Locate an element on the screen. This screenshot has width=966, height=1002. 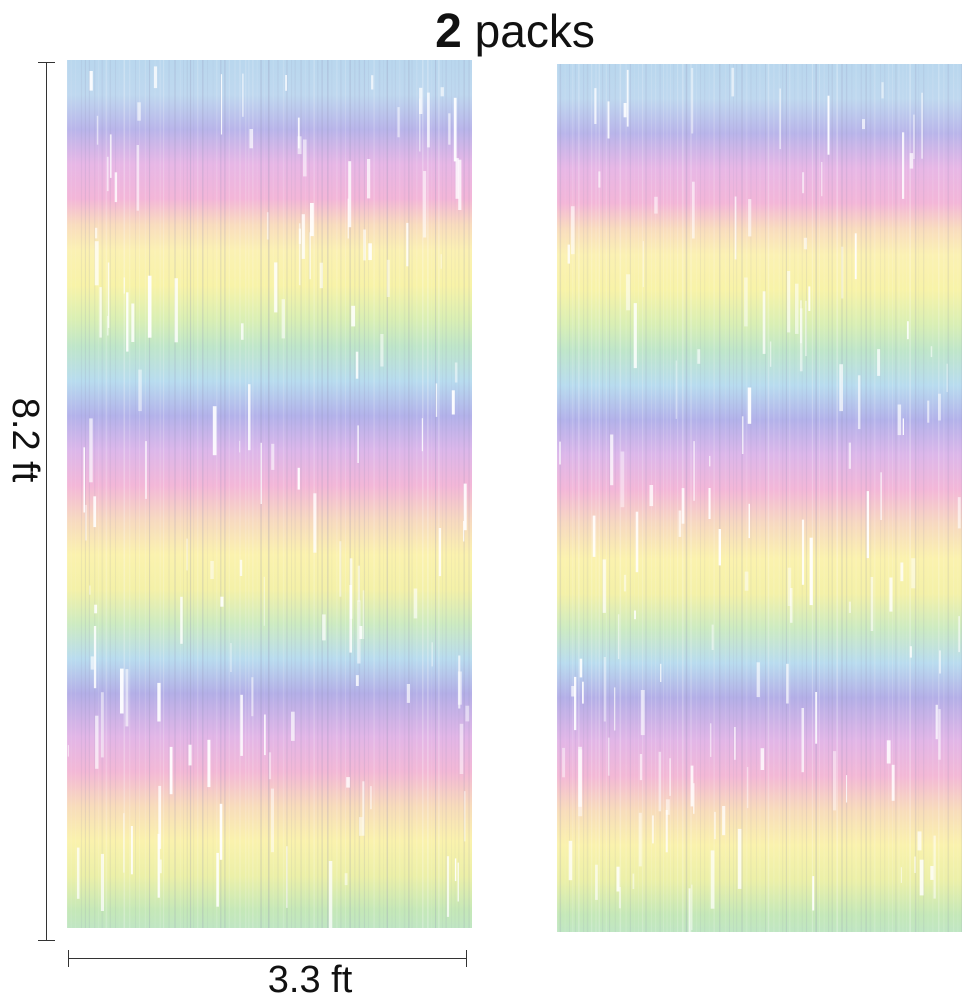
width-dimension-label: 3.3 ft is located at coordinates (310, 980).